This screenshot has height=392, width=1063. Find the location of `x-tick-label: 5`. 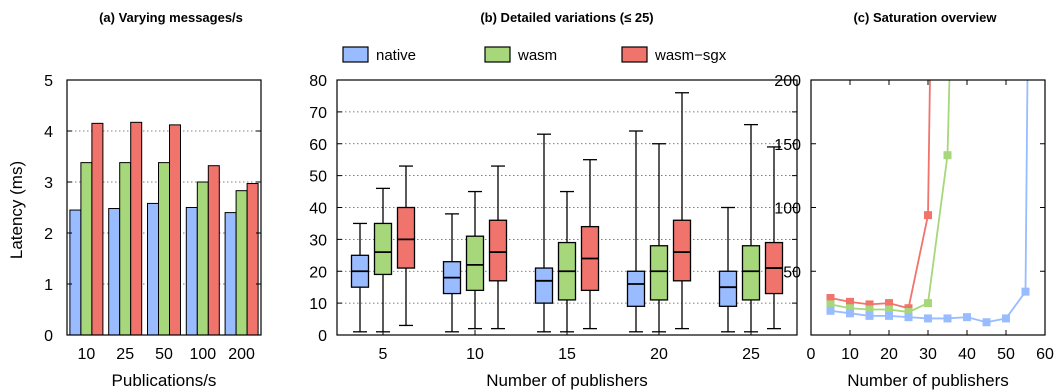

x-tick-label: 5 is located at coordinates (383, 354).